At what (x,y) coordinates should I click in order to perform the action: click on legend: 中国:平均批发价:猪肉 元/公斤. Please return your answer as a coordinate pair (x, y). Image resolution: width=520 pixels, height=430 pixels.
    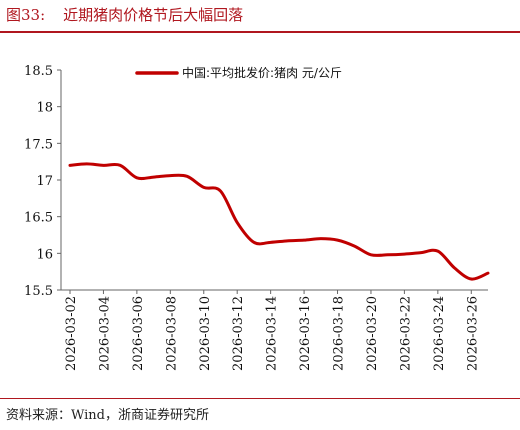
    Looking at the image, I should click on (238, 72).